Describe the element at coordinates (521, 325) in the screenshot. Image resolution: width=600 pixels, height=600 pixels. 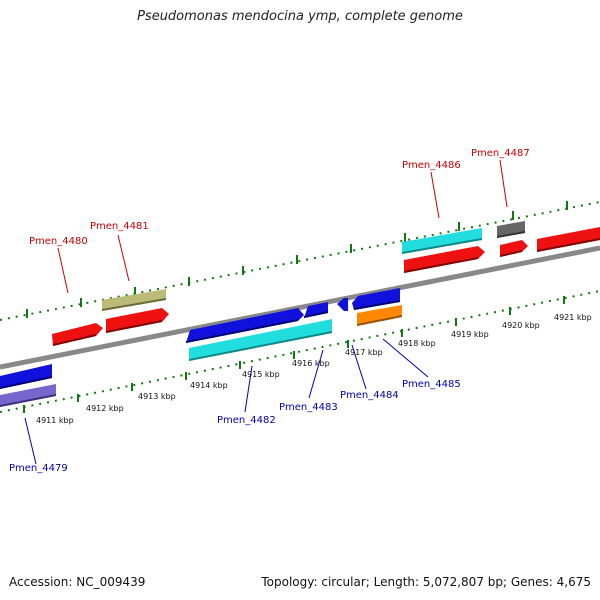
I see `scale-label: 4920 kbp` at that location.